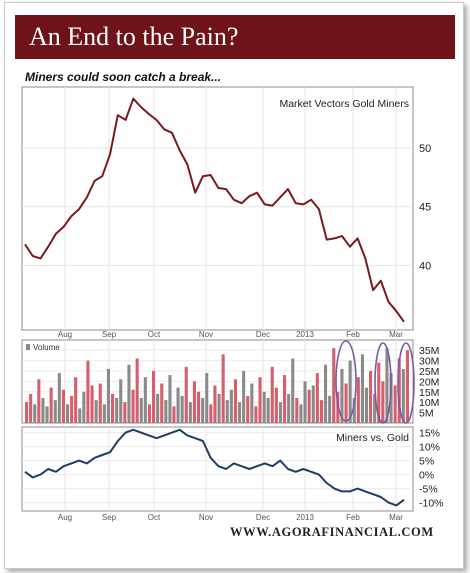  I want to click on volume-ytick-label: 30M, so click(429, 362).